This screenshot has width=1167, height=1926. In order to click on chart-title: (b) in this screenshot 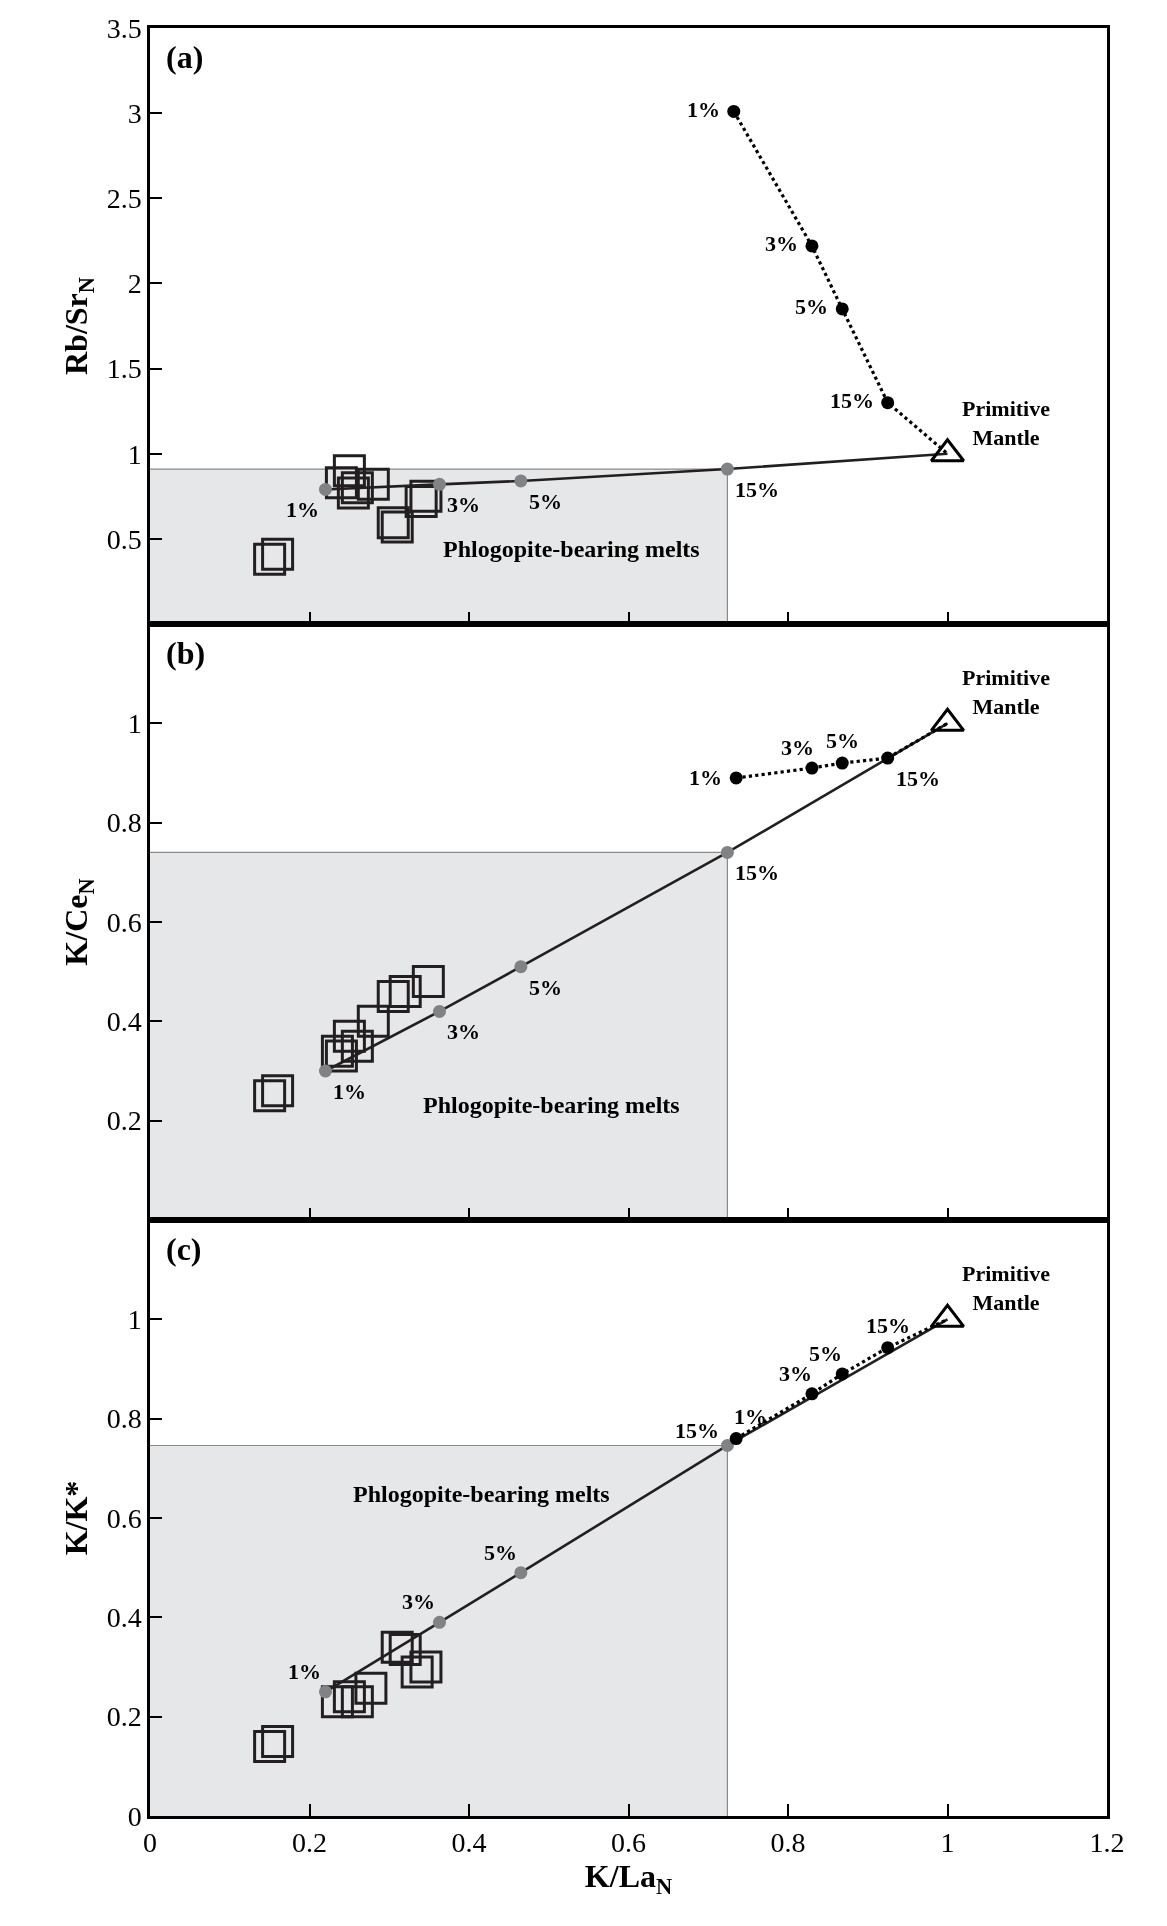, I will do `click(186, 653)`.